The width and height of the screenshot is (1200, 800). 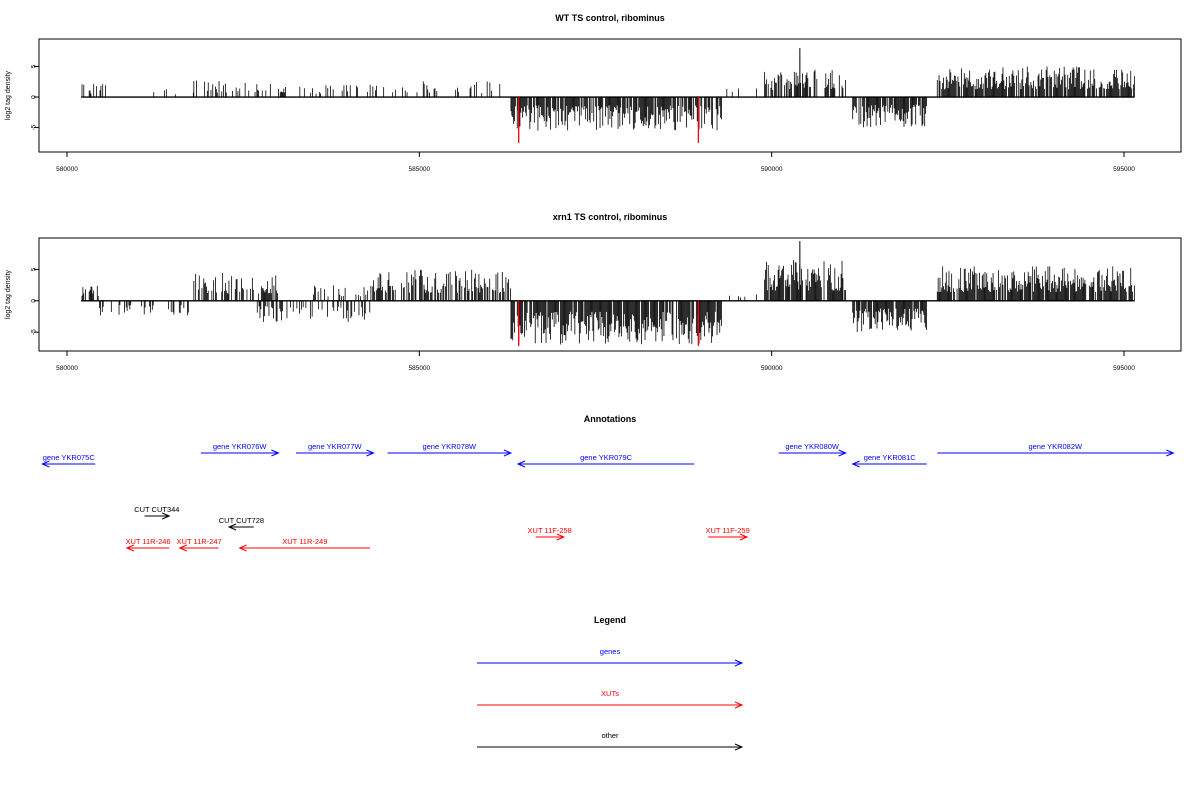 What do you see at coordinates (610, 699) in the screenshot?
I see `legend-item-xut: XUTs` at bounding box center [610, 699].